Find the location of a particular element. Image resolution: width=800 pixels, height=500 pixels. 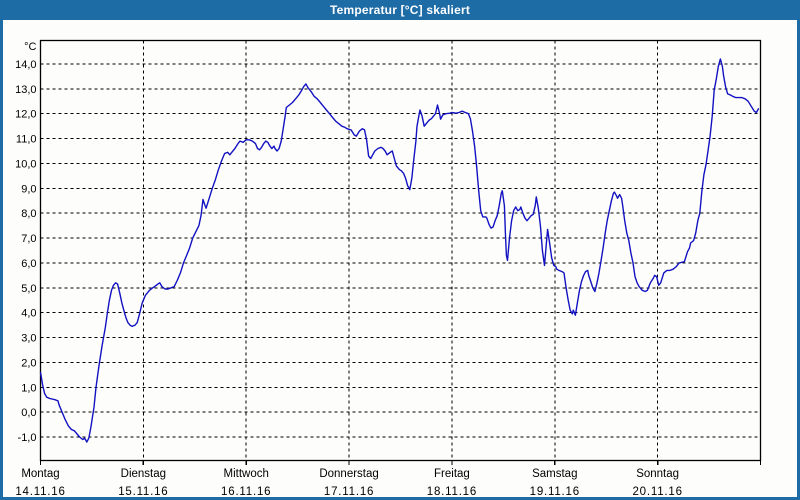

y-tick-label: 9,0 is located at coordinates (28, 189).